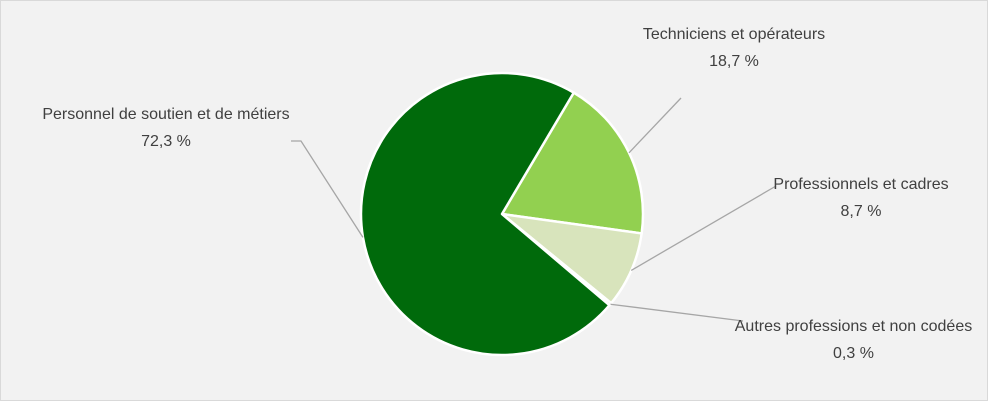  What do you see at coordinates (572, 163) in the screenshot?
I see `pie-slice` at bounding box center [572, 163].